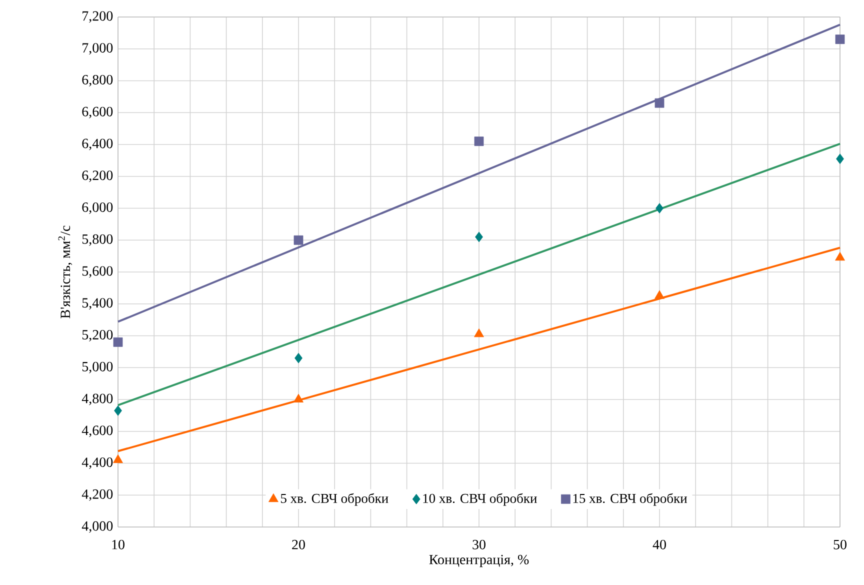  I want to click on x-tick-label: 10, so click(118, 545).